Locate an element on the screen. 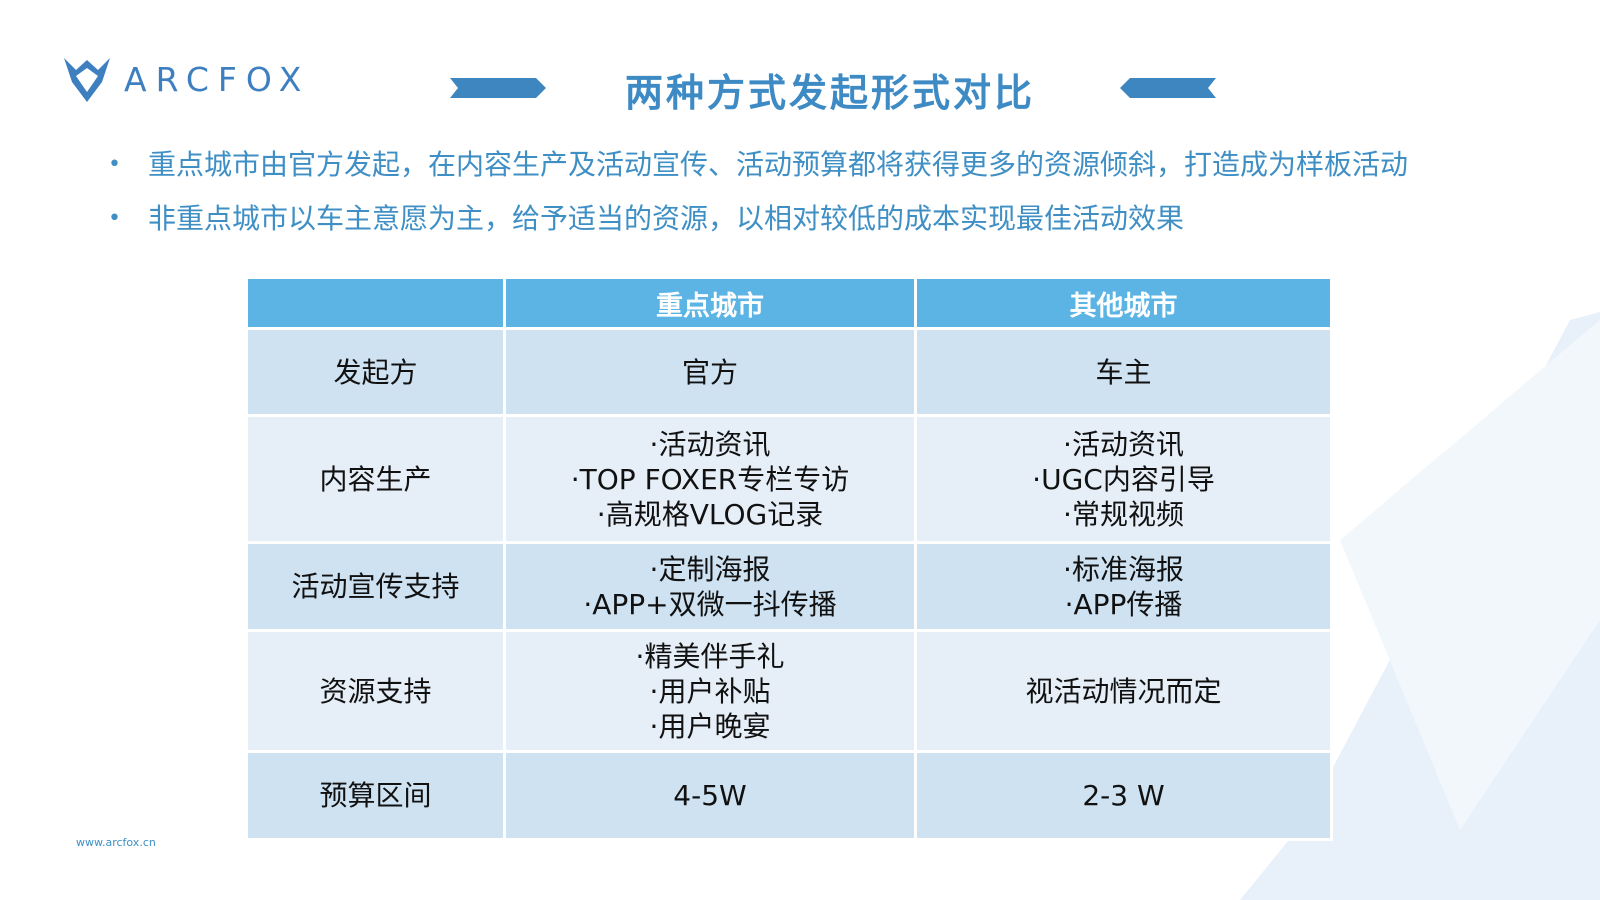  other-city-cell: 视活动情况而定 is located at coordinates (1123, 691).